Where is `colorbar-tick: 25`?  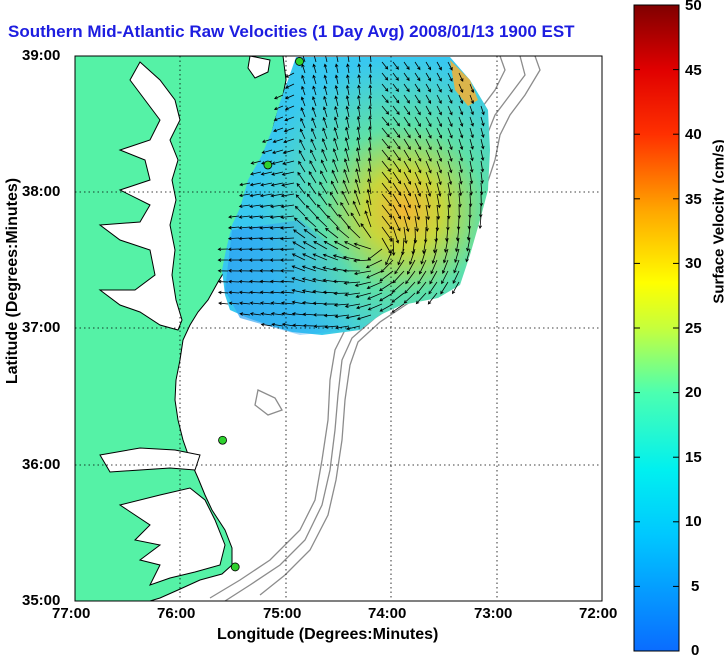 colorbar-tick: 25 is located at coordinates (693, 328).